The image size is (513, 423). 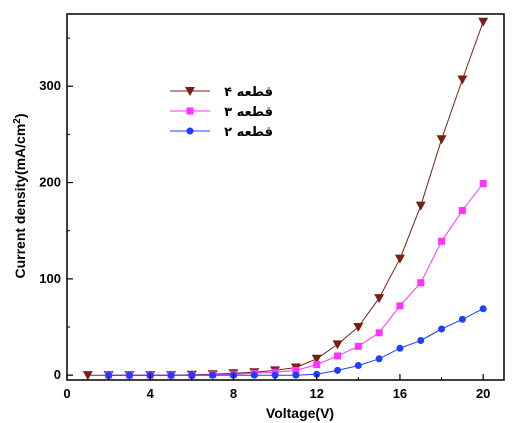 I want to click on y-tick-label: 200, so click(x=50, y=182).